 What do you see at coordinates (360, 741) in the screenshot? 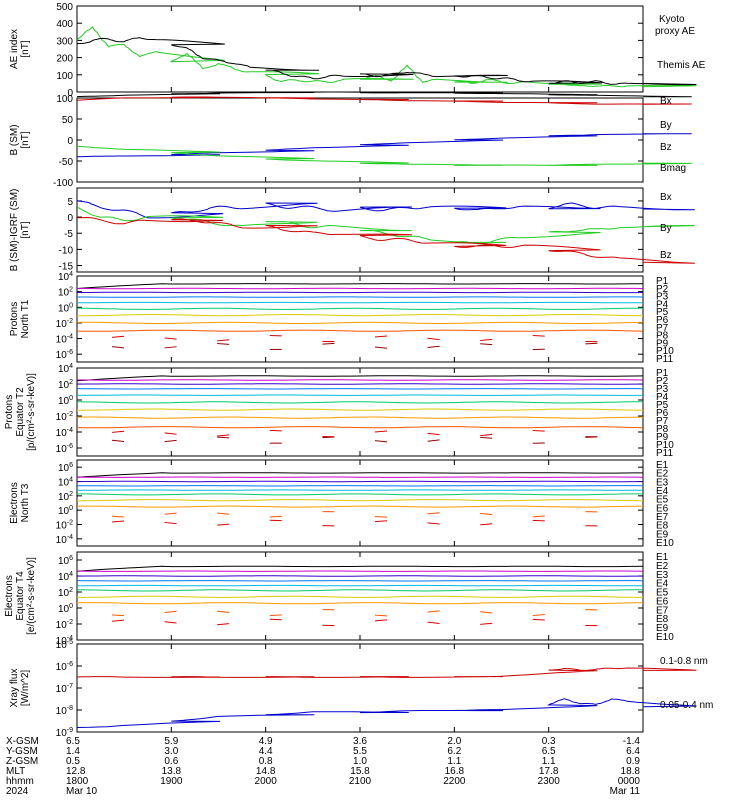
I see `footer-value: 3.6` at bounding box center [360, 741].